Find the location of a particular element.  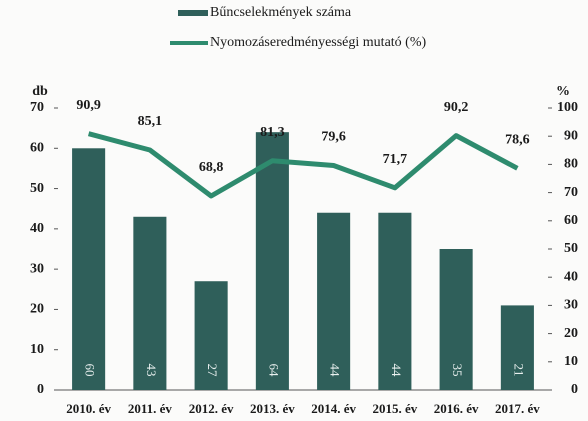

y-tick-label: 30 is located at coordinates (37, 268).